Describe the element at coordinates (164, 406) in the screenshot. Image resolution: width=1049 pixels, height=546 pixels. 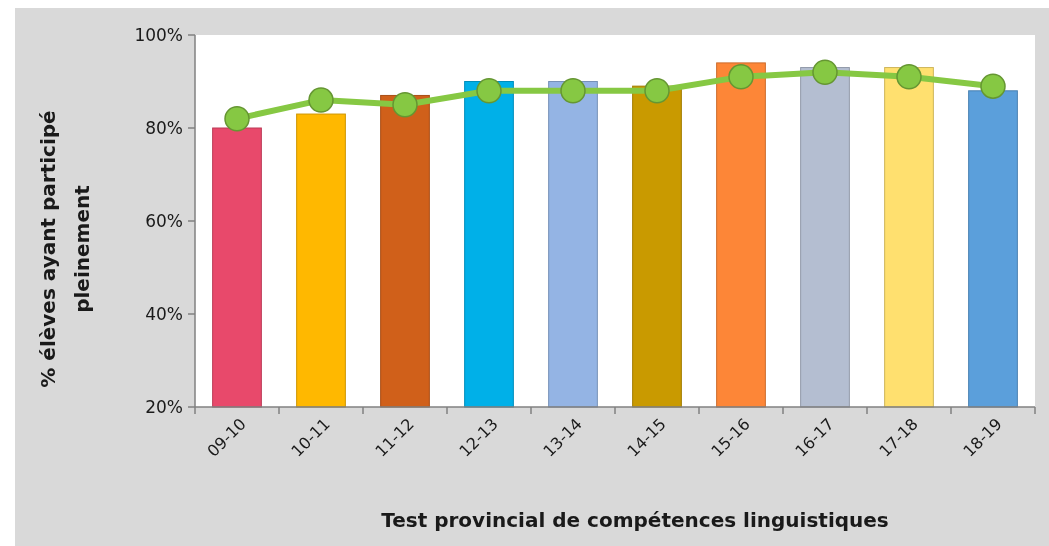
I see `y-tick-label: 20%` at that location.